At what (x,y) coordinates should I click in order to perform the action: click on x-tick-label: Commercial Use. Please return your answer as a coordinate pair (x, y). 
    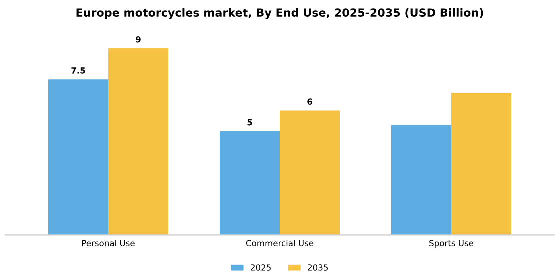
    Looking at the image, I should click on (280, 243).